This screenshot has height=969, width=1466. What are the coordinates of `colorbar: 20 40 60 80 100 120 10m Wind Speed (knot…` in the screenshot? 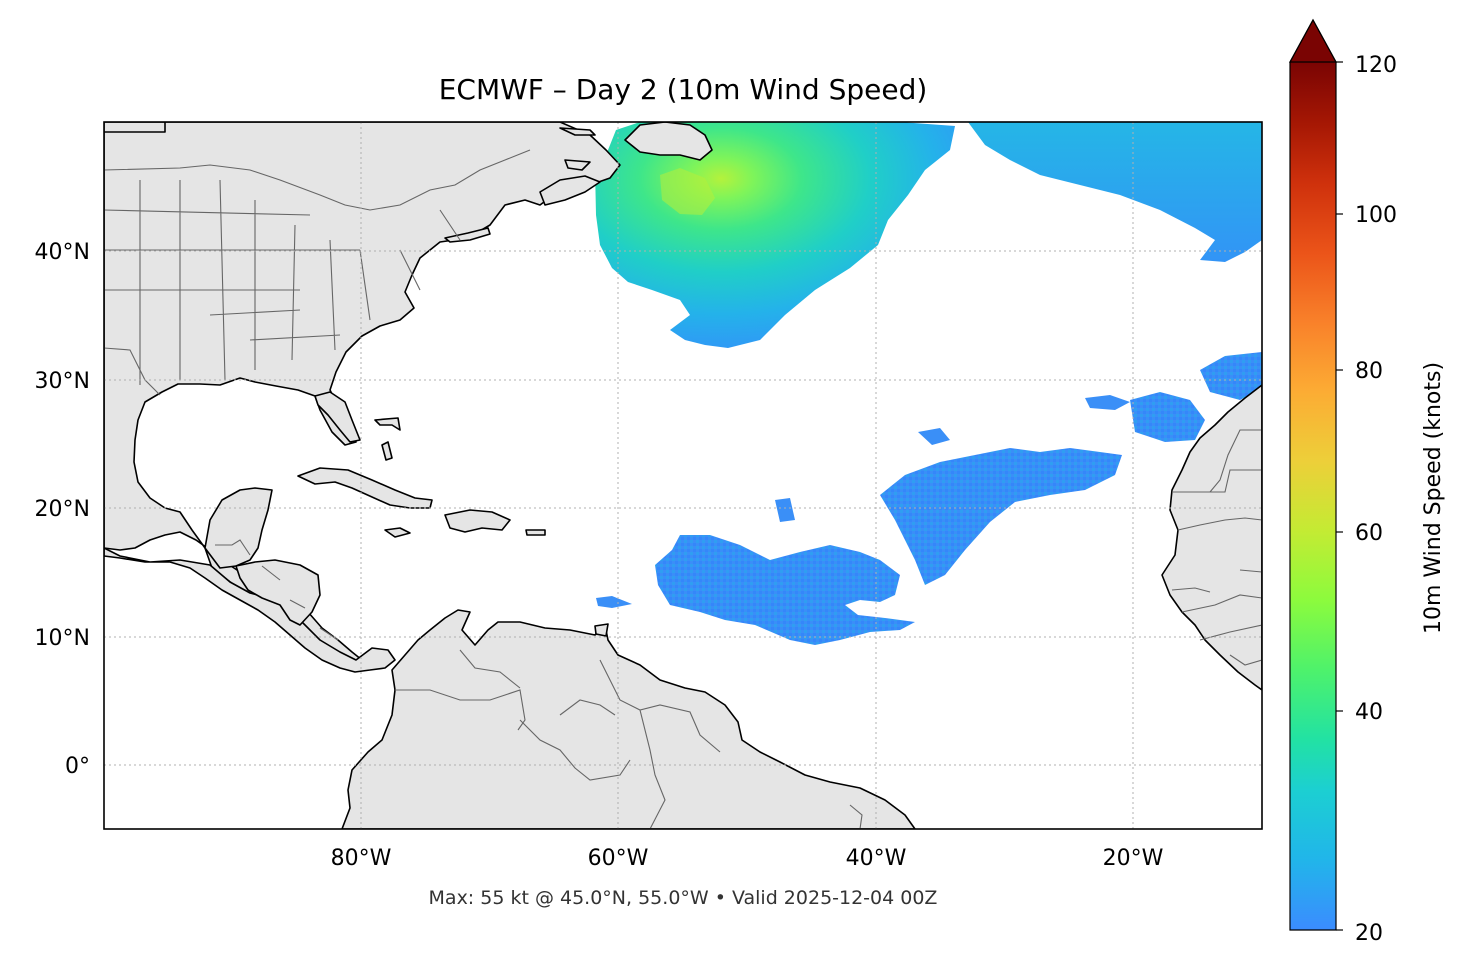 It's located at (1367, 482).